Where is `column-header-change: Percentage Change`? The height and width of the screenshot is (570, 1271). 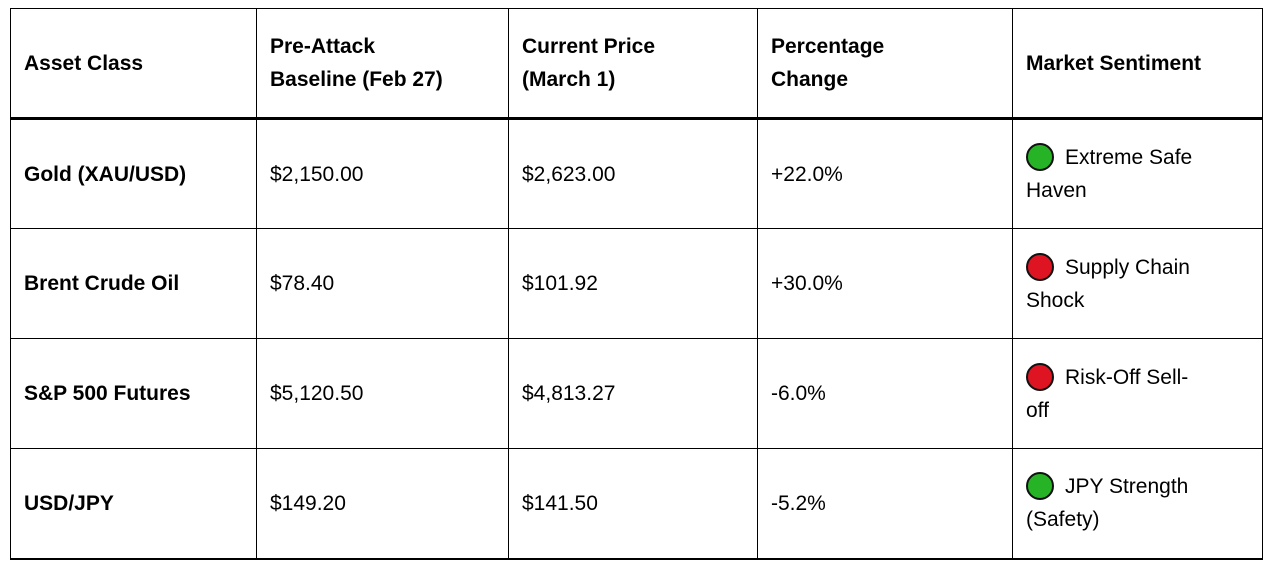 column-header-change: Percentage Change is located at coordinates (885, 64).